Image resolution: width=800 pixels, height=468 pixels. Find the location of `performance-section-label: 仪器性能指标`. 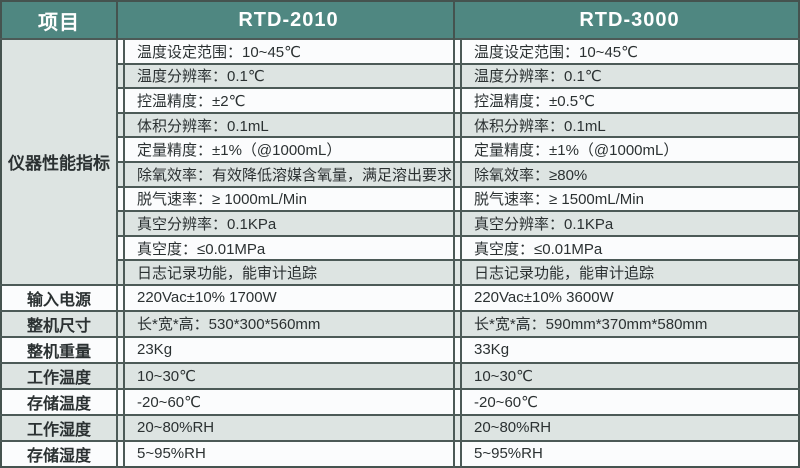

performance-section-label: 仪器性能指标 is located at coordinates (59, 161).